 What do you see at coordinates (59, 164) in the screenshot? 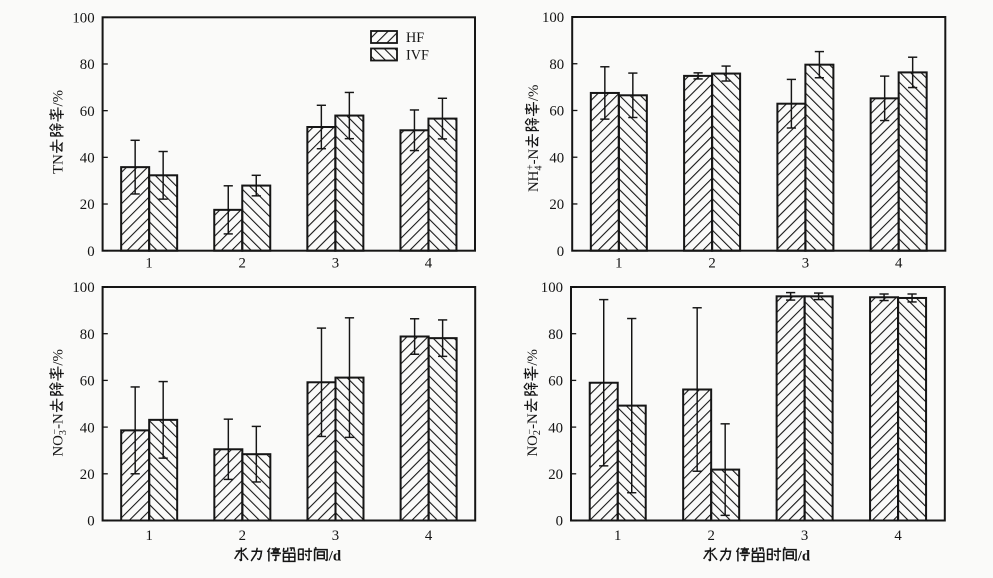
I see `svg-text: TN` at bounding box center [59, 164].